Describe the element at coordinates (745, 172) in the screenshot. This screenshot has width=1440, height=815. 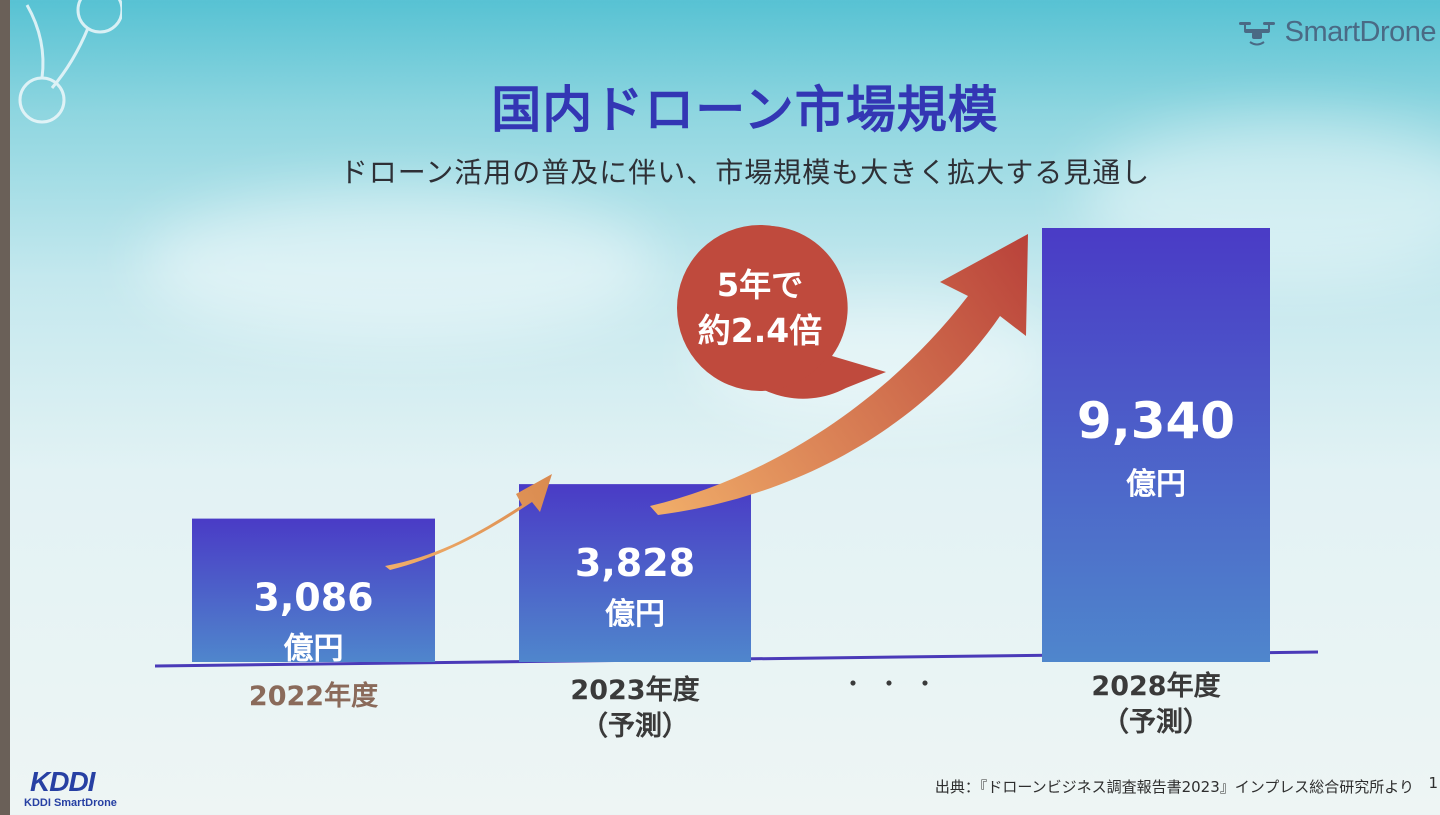
I see `slide-subtitle: ドローン活用の普及に伴い、市場規模も大きく拡大する見通し` at that location.